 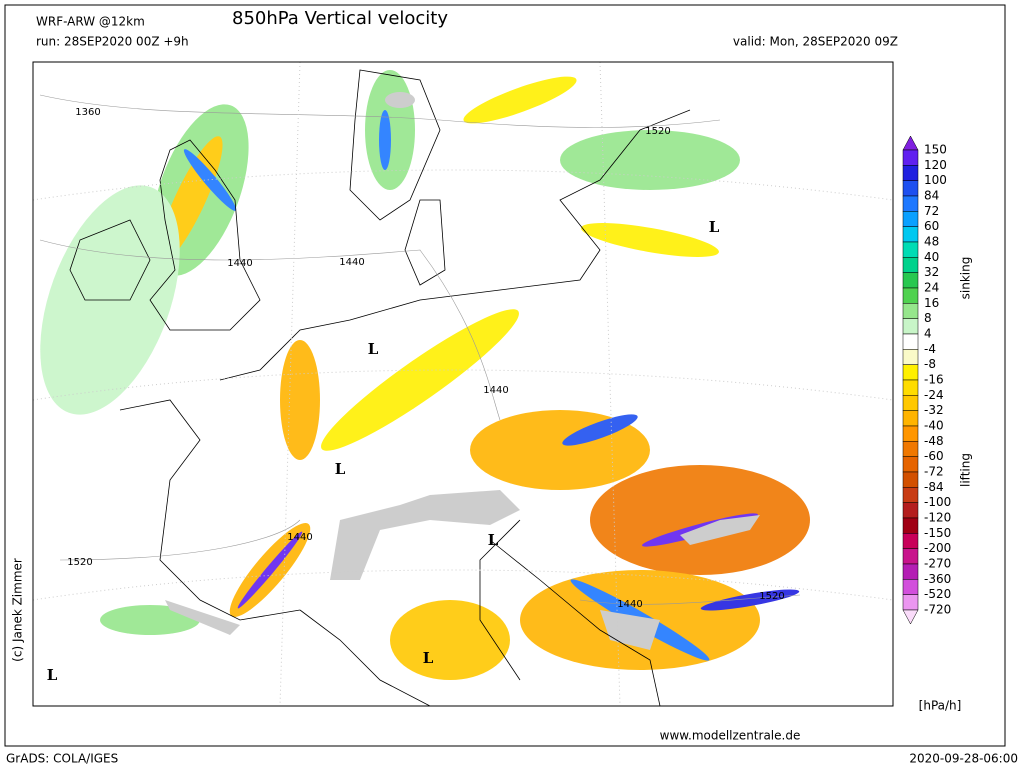 What do you see at coordinates (963, 759) in the screenshot?
I see `timestamp: 2020-09-28-06:00` at bounding box center [963, 759].